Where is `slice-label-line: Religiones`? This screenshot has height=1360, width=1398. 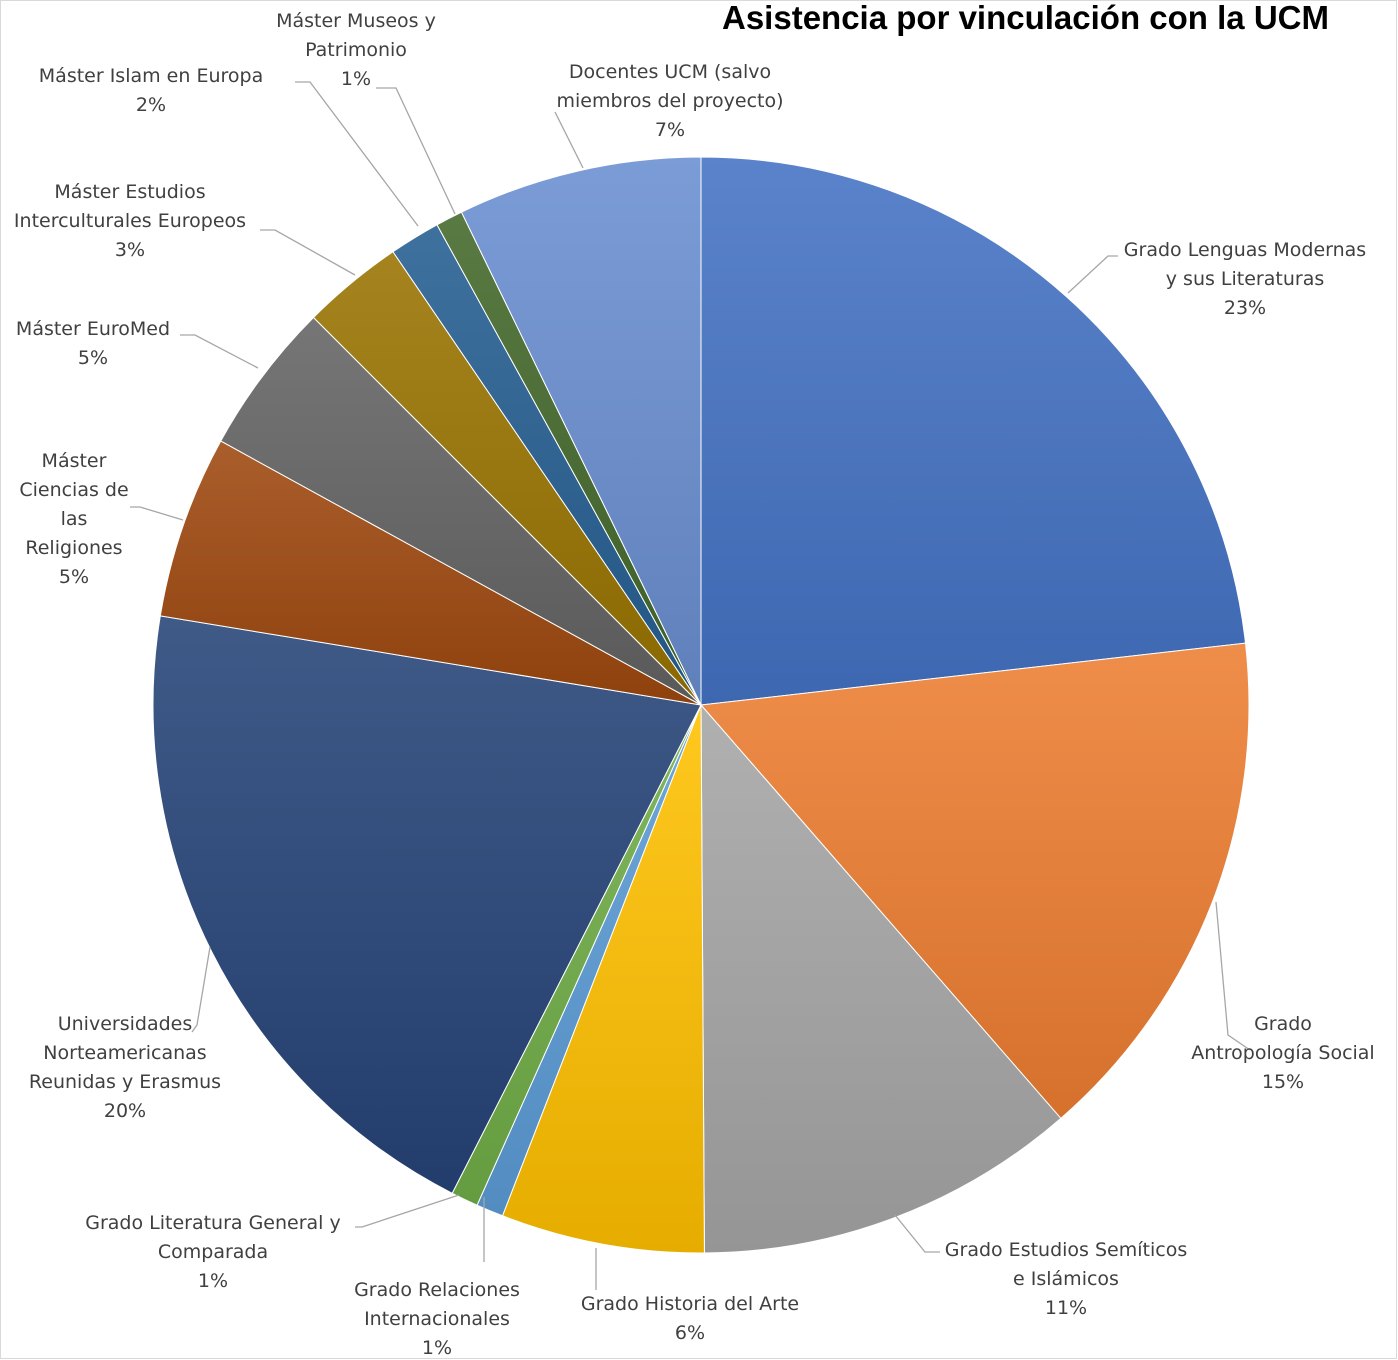
slice-label-line: Religiones is located at coordinates (73, 548).